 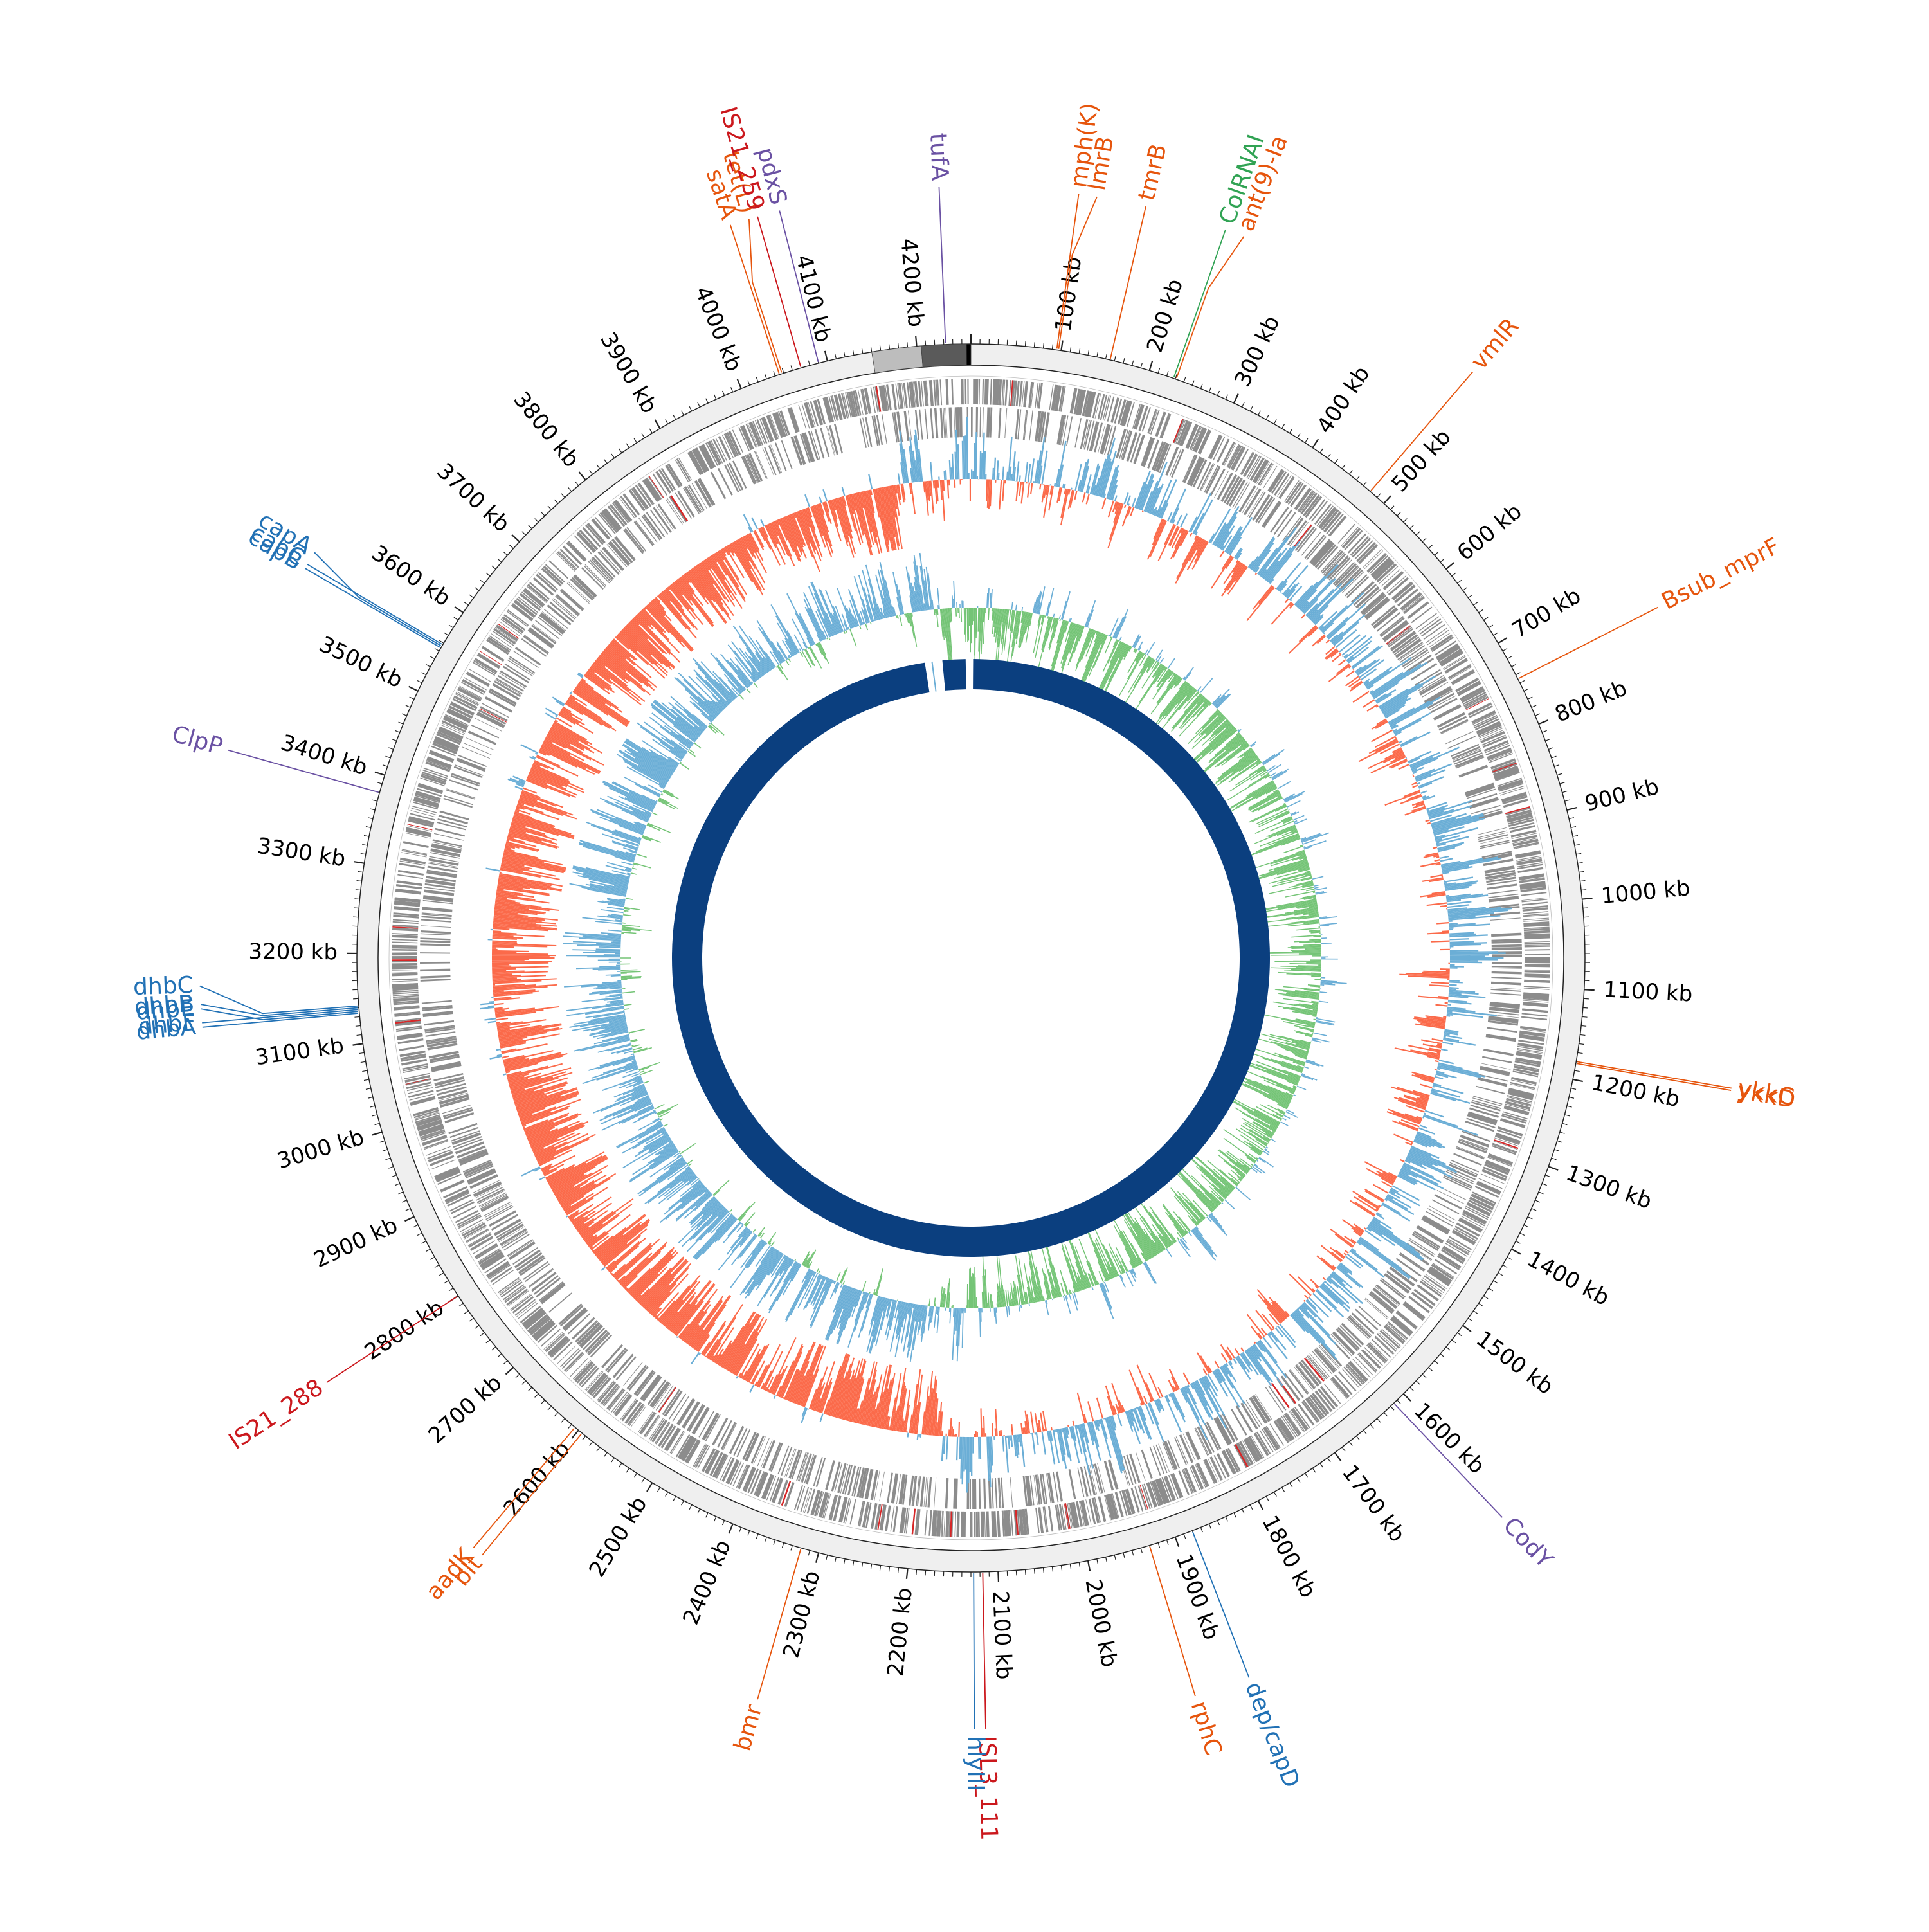 I want to click on scale-tick-label: 600 kb, so click(x=1490, y=532).